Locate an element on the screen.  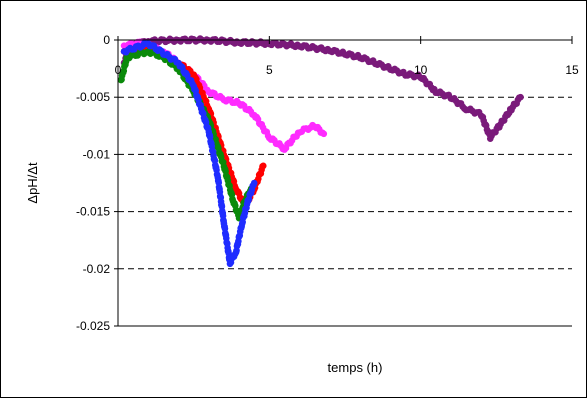
y-tick-label: 0 is located at coordinates (106, 40).